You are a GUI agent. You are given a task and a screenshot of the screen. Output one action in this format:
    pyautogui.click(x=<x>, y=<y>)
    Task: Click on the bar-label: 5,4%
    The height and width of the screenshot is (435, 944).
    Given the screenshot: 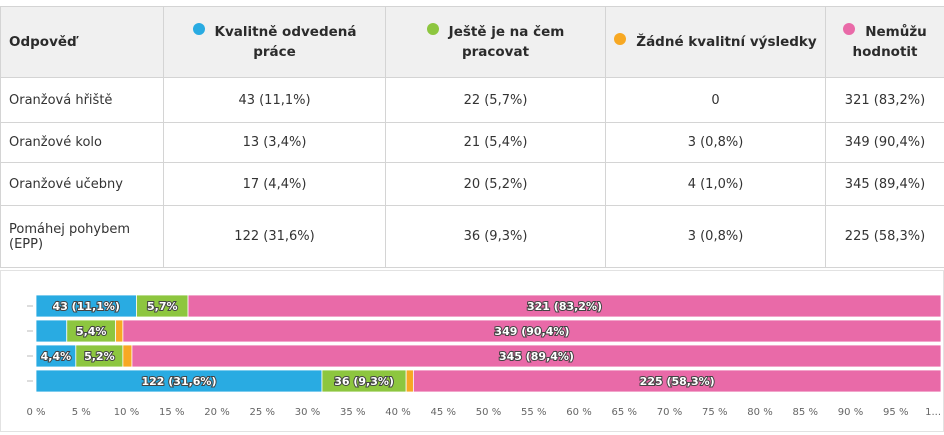 What is the action you would take?
    pyautogui.click(x=91, y=331)
    